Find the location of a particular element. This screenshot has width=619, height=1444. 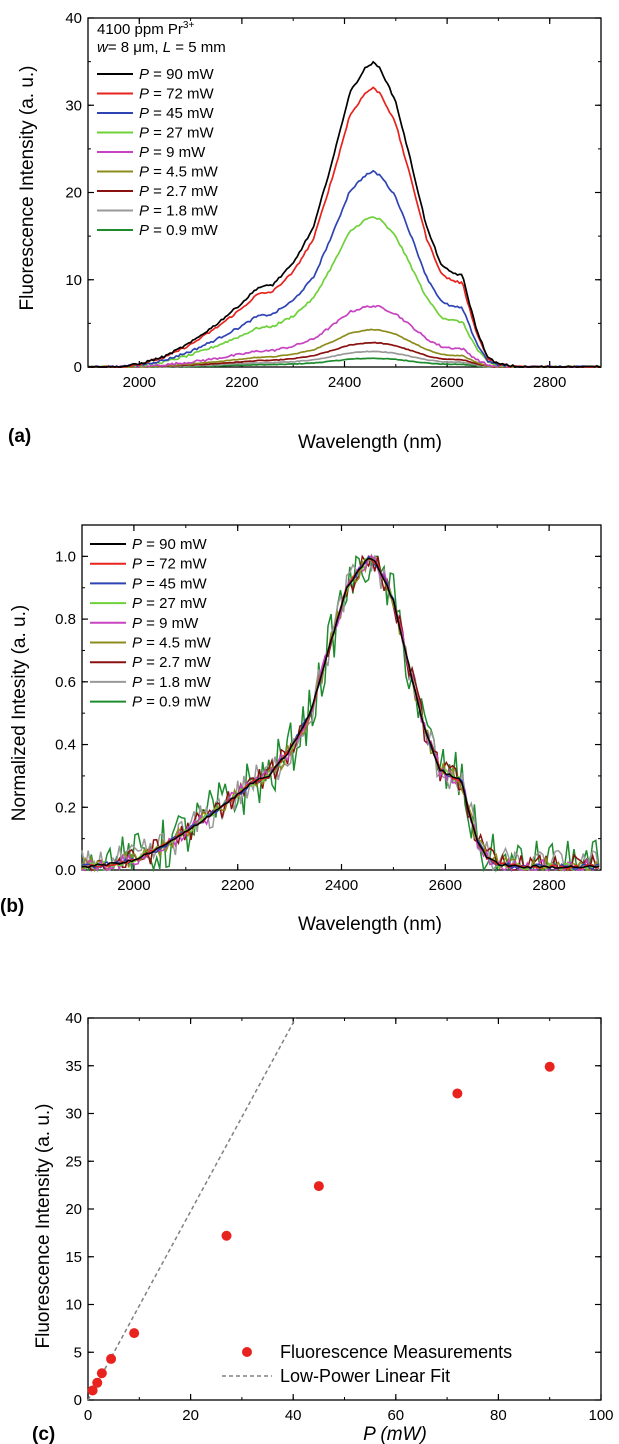

annotation-geometry: w= 8 μm, L = 5 mm is located at coordinates (161, 47).